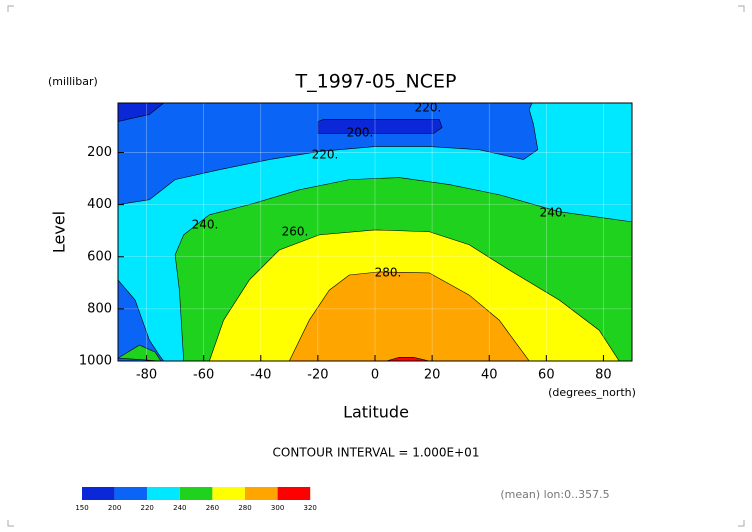  What do you see at coordinates (99, 256) in the screenshot?
I see `y-tick-label: 600` at bounding box center [99, 256].